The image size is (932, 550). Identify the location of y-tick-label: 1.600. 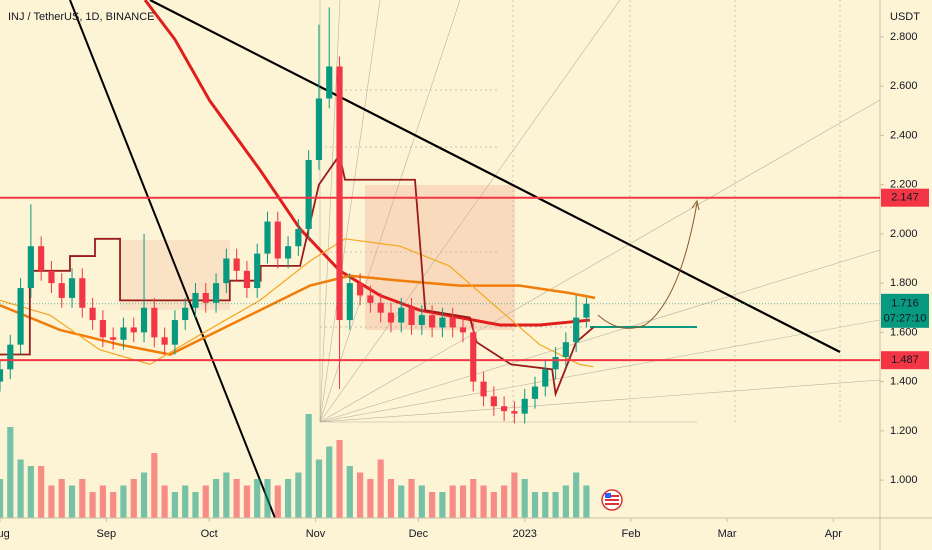
(904, 332).